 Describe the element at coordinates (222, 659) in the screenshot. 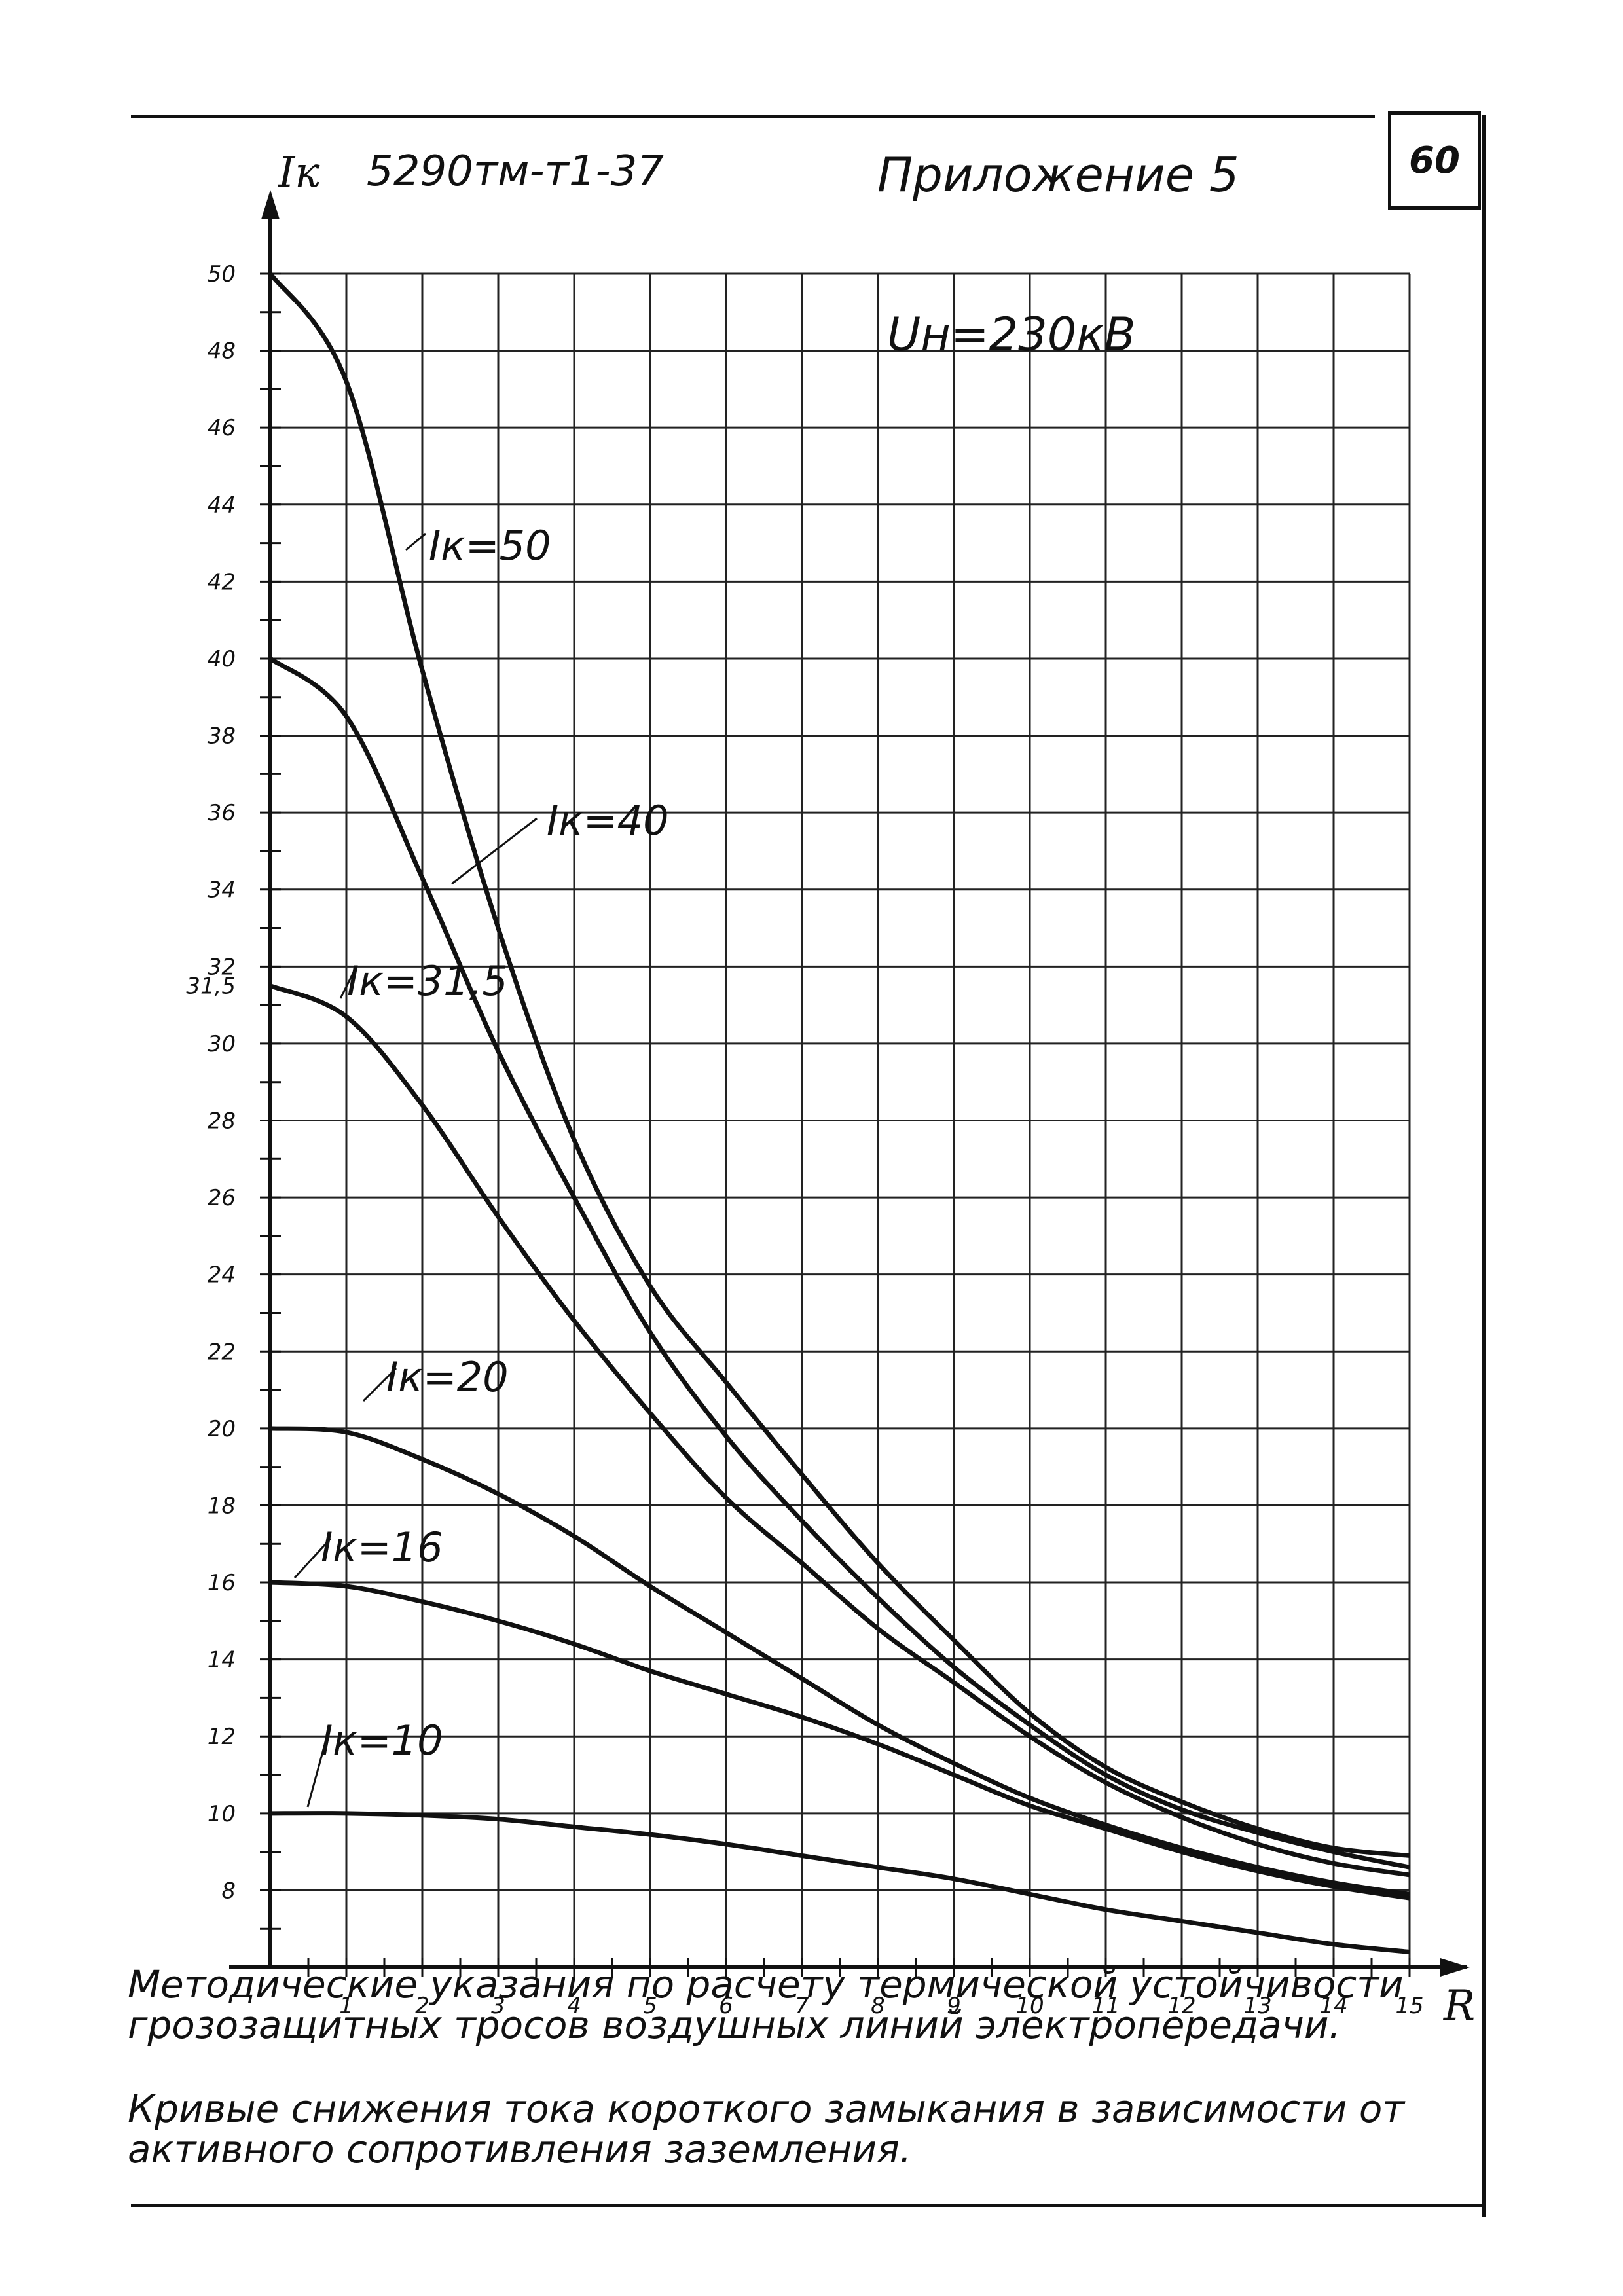

I see `y-tick-label: 40` at that location.